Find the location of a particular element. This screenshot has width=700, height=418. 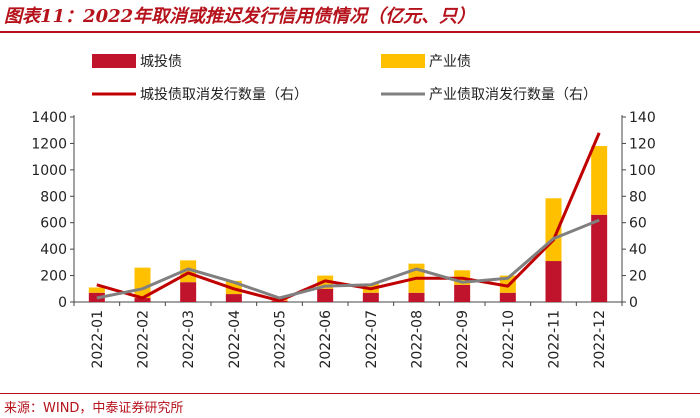

y-right-tick-label: 0 is located at coordinates (633, 303).